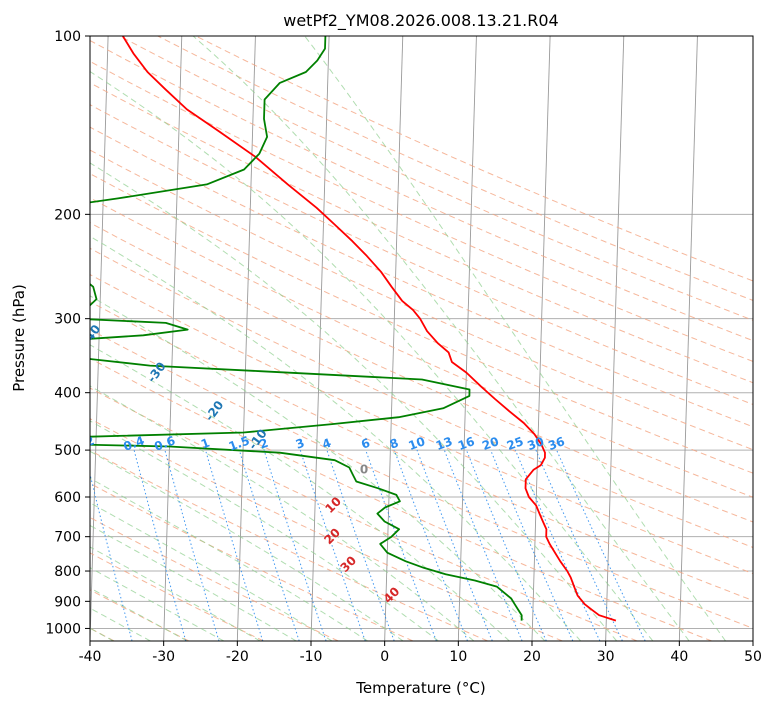  What do you see at coordinates (84, 443) in the screenshot?
I see `mixing-ratio-label: 0.2` at bounding box center [84, 443].